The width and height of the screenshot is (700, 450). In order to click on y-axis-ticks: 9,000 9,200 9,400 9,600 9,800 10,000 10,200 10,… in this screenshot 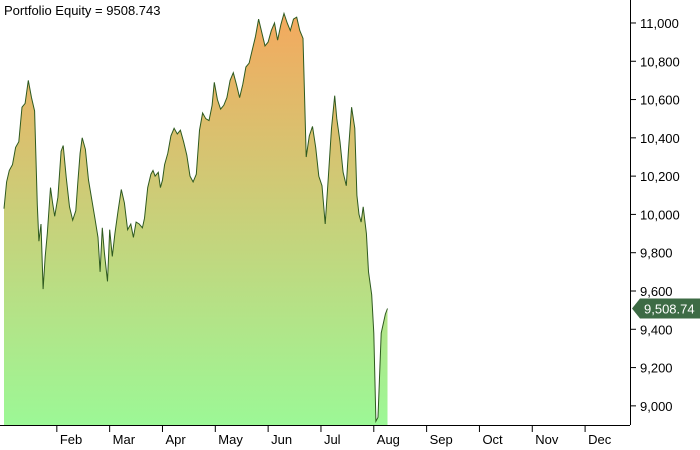, I will do `click(655, 215)`.